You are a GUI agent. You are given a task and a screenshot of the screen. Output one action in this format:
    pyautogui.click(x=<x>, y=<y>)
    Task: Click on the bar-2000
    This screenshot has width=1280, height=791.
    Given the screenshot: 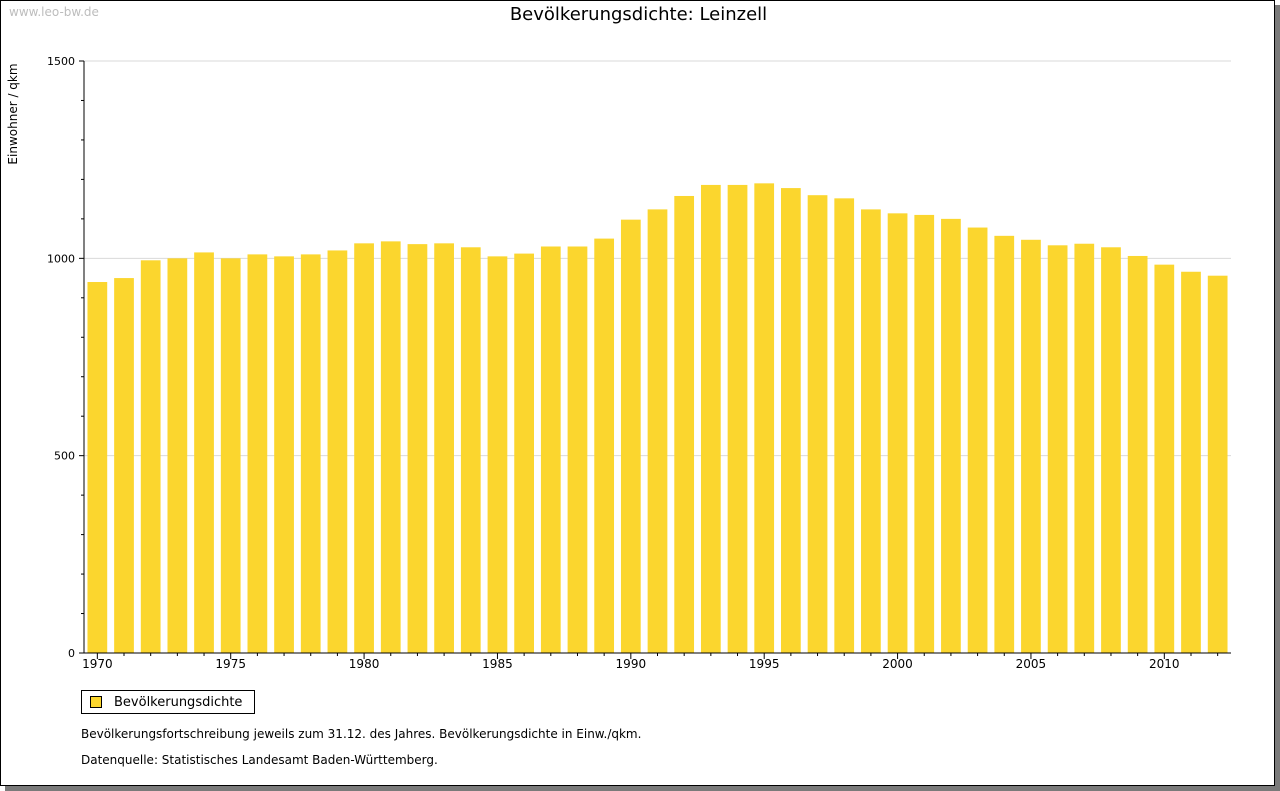 What is the action you would take?
    pyautogui.click(x=897, y=433)
    